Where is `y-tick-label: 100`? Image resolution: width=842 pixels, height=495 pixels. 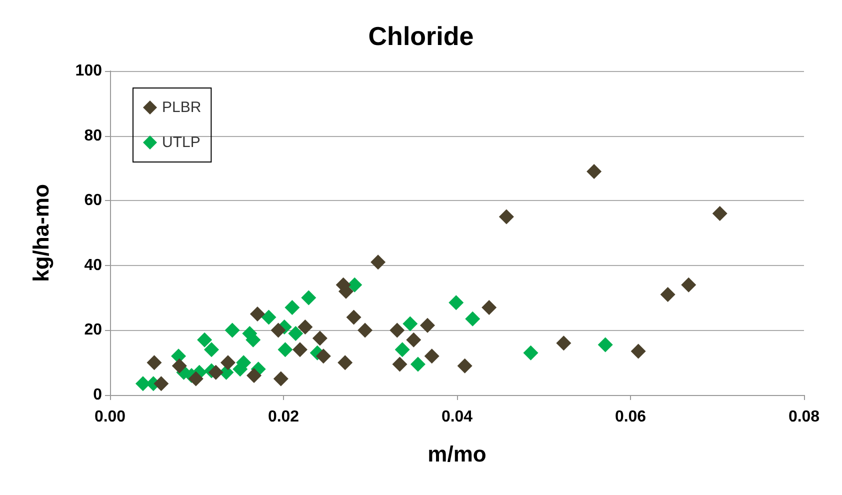
y-tick-label: 100 is located at coordinates (88, 71).